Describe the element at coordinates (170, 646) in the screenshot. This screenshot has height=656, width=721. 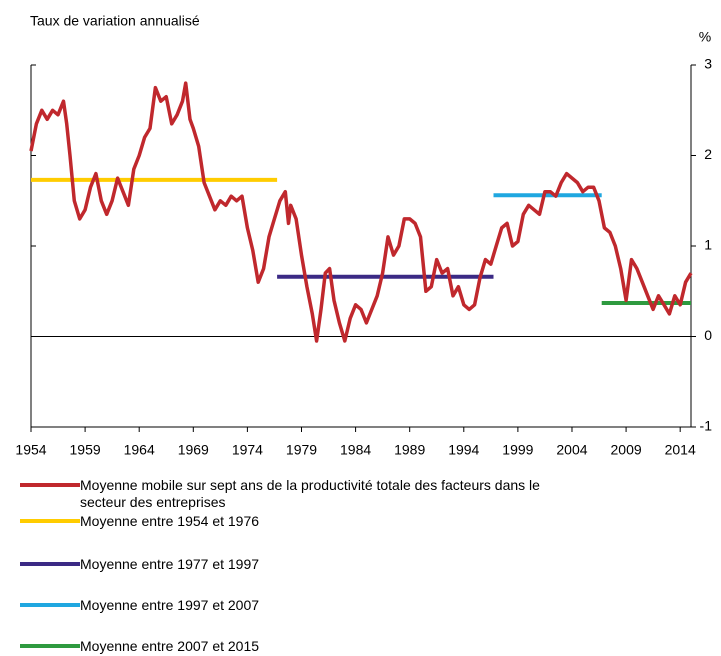
I see `legend-label: Moyenne entre 2007 et 2015` at that location.